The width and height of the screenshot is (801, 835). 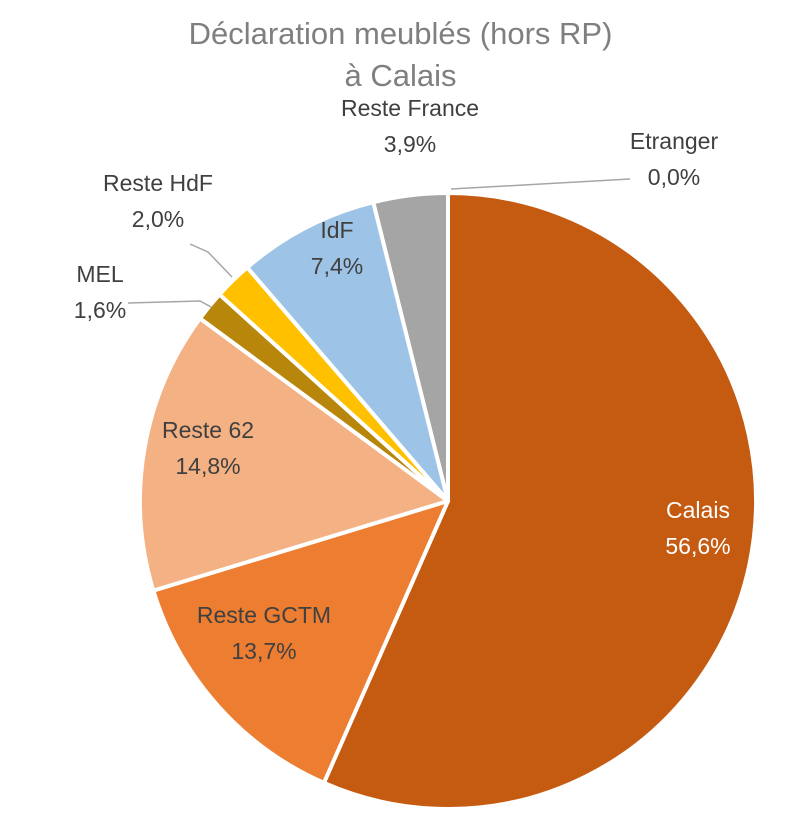 I want to click on data-label-calais: Calais 56,6%, so click(x=697, y=528).